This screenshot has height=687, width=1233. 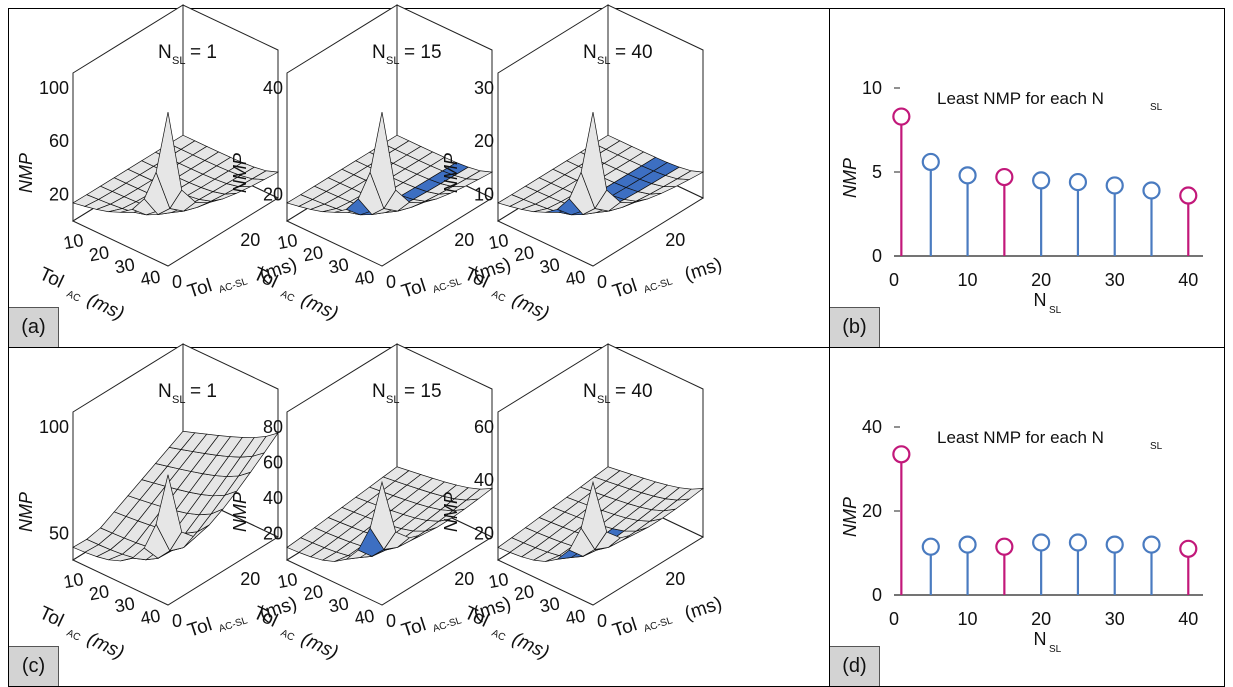 What do you see at coordinates (1156, 107) in the screenshot?
I see `chart-title-subscript: SL` at bounding box center [1156, 107].